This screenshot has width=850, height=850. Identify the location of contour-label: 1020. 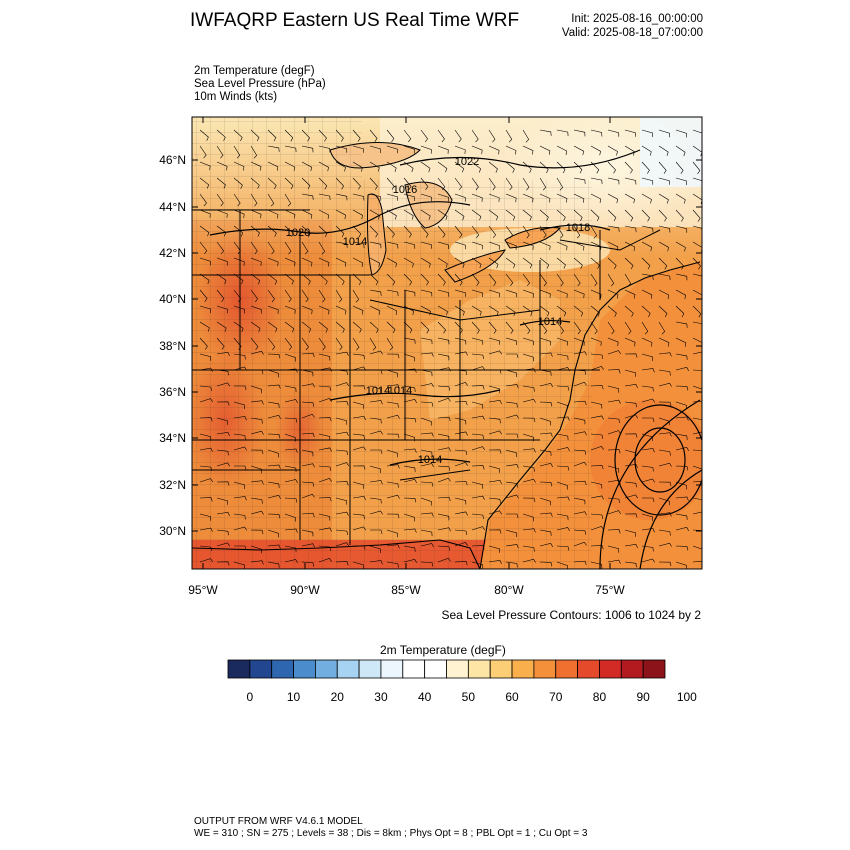
(298, 233).